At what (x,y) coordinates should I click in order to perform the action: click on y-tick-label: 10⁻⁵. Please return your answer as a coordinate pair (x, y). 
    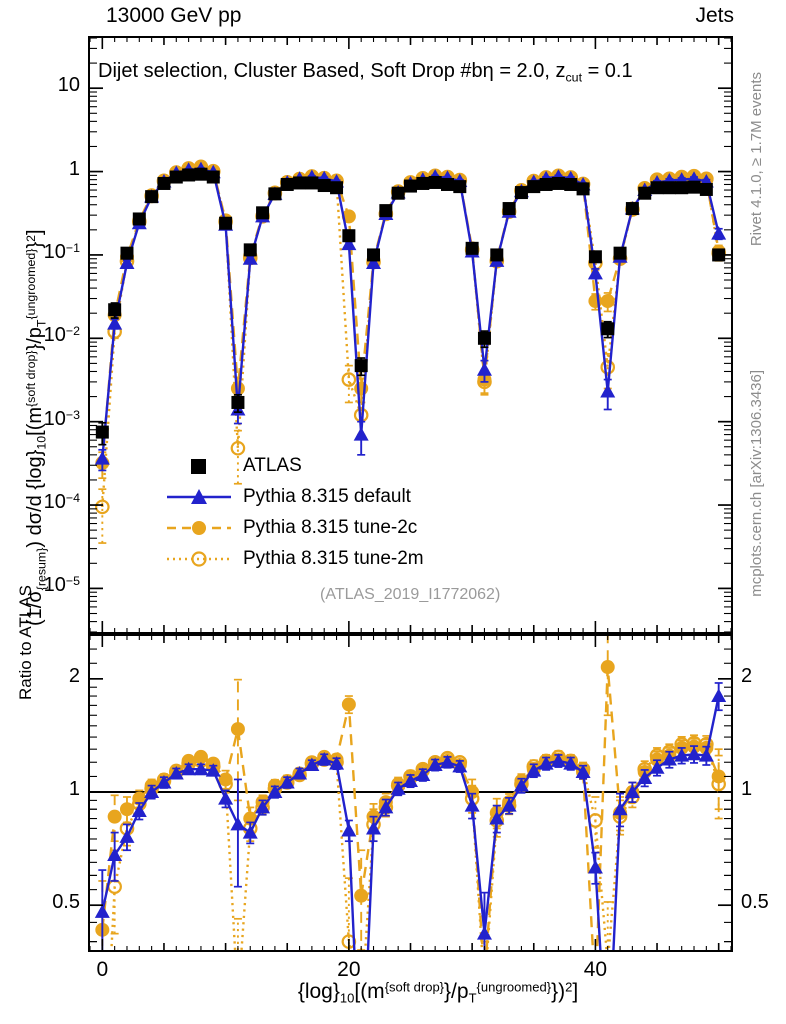
    Looking at the image, I should click on (61, 585).